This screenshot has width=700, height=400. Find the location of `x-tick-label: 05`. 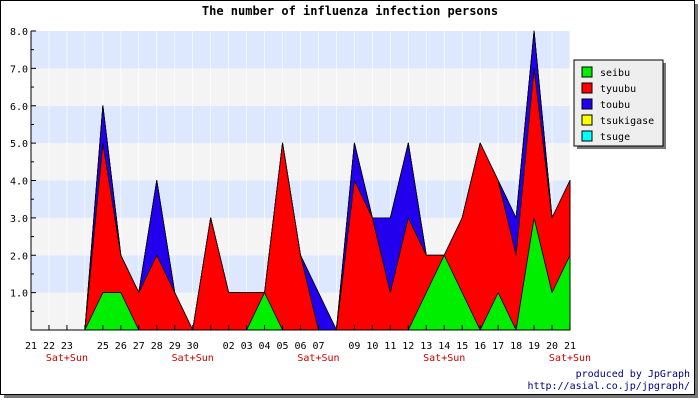

x-tick-label: 05 is located at coordinates (283, 346).